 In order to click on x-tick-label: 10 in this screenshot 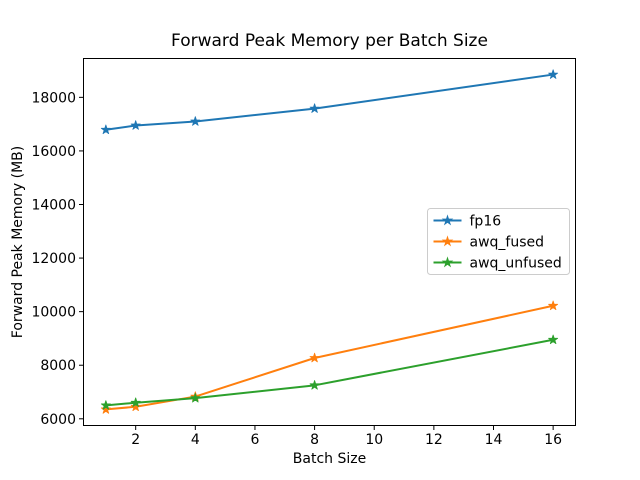, I will do `click(374, 440)`.